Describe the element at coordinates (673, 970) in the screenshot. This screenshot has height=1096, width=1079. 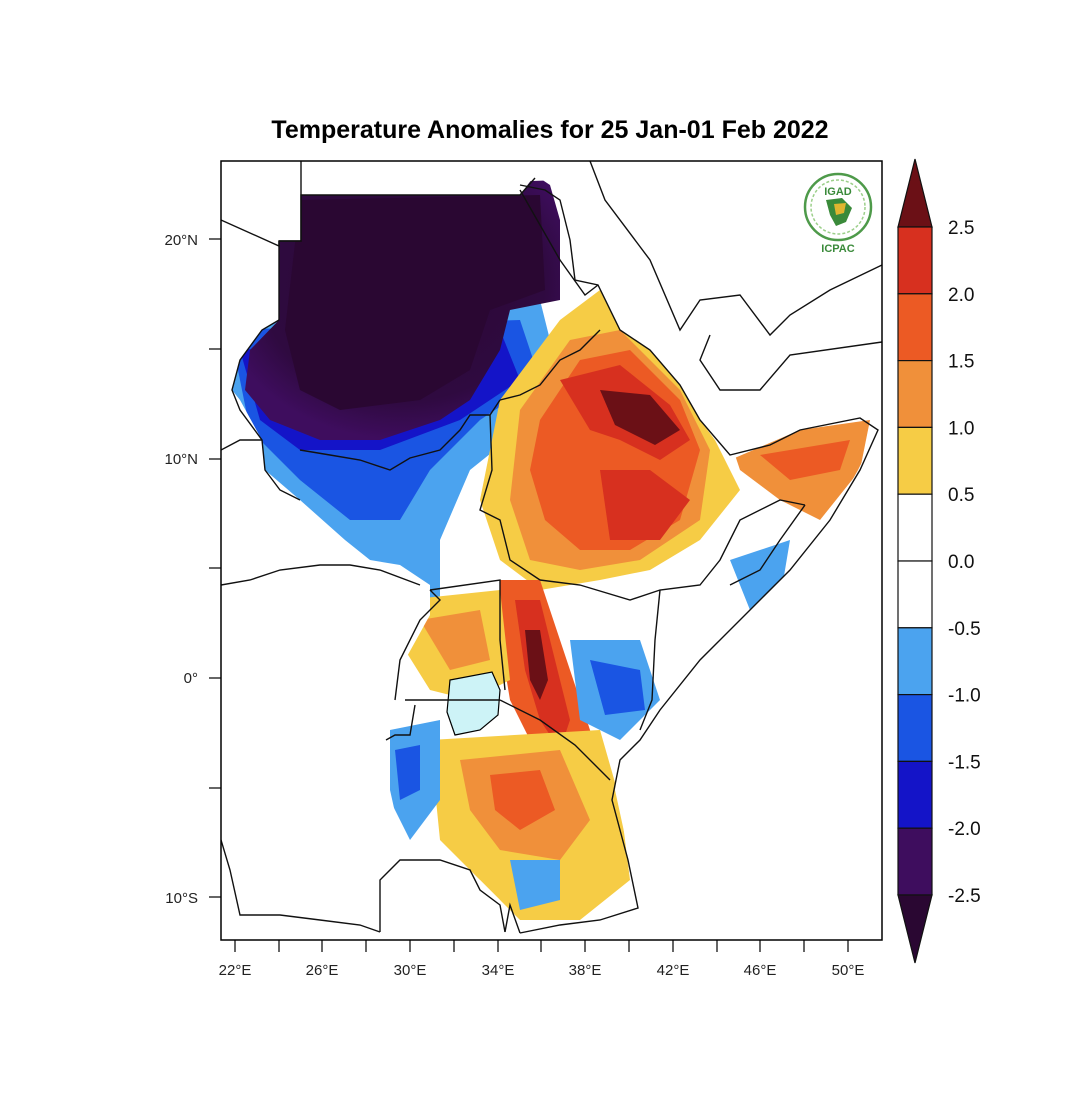
I see `lon-label-42e: 42°E` at that location.